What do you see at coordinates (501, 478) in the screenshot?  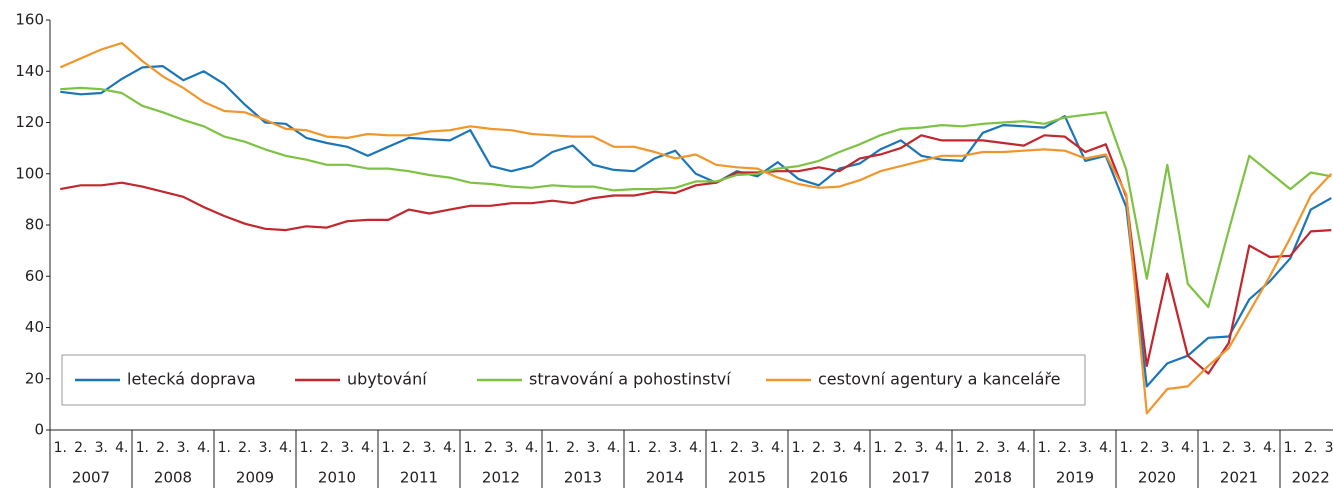 I see `year-label: 2012` at bounding box center [501, 478].